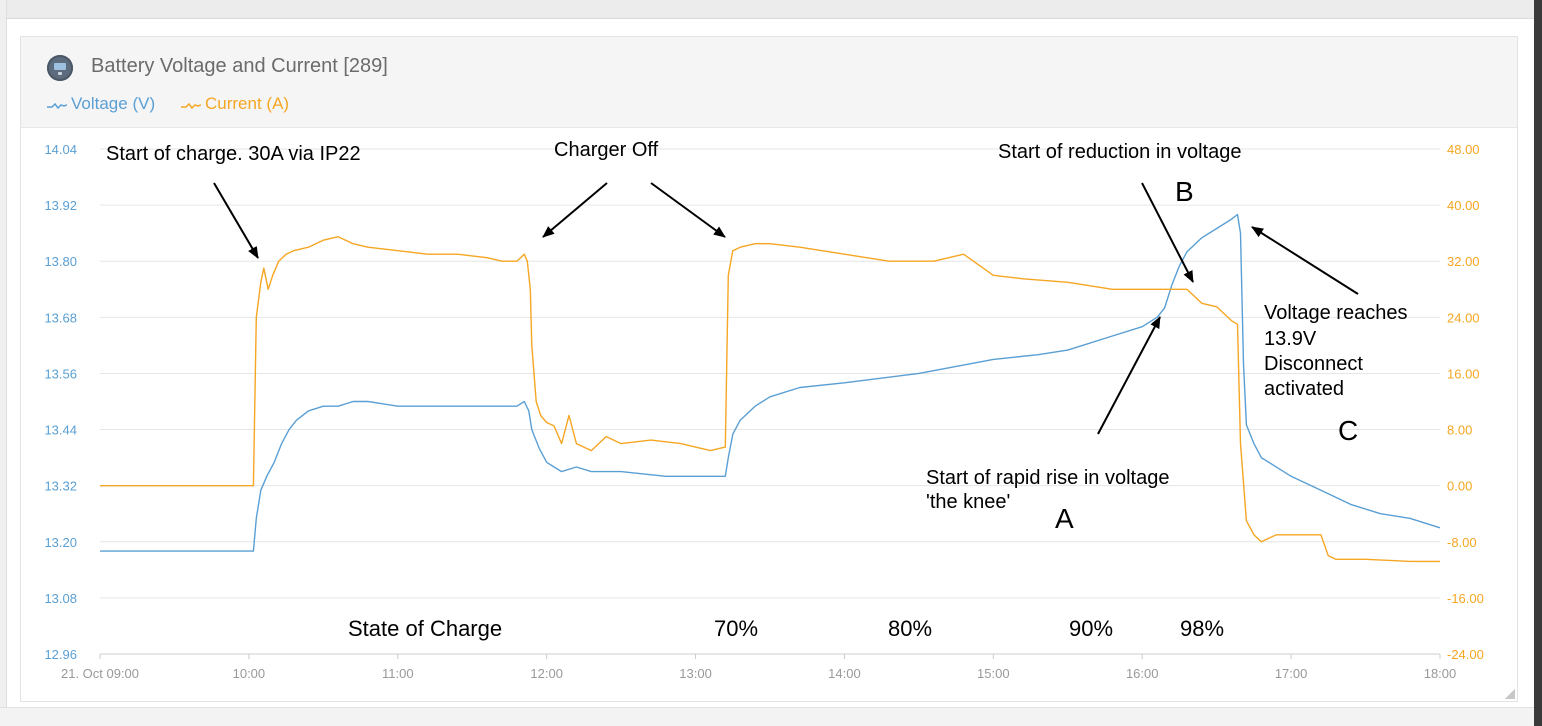 This screenshot has width=1542, height=726. What do you see at coordinates (546, 673) in the screenshot?
I see `x-tick-label: 12:00` at bounding box center [546, 673].